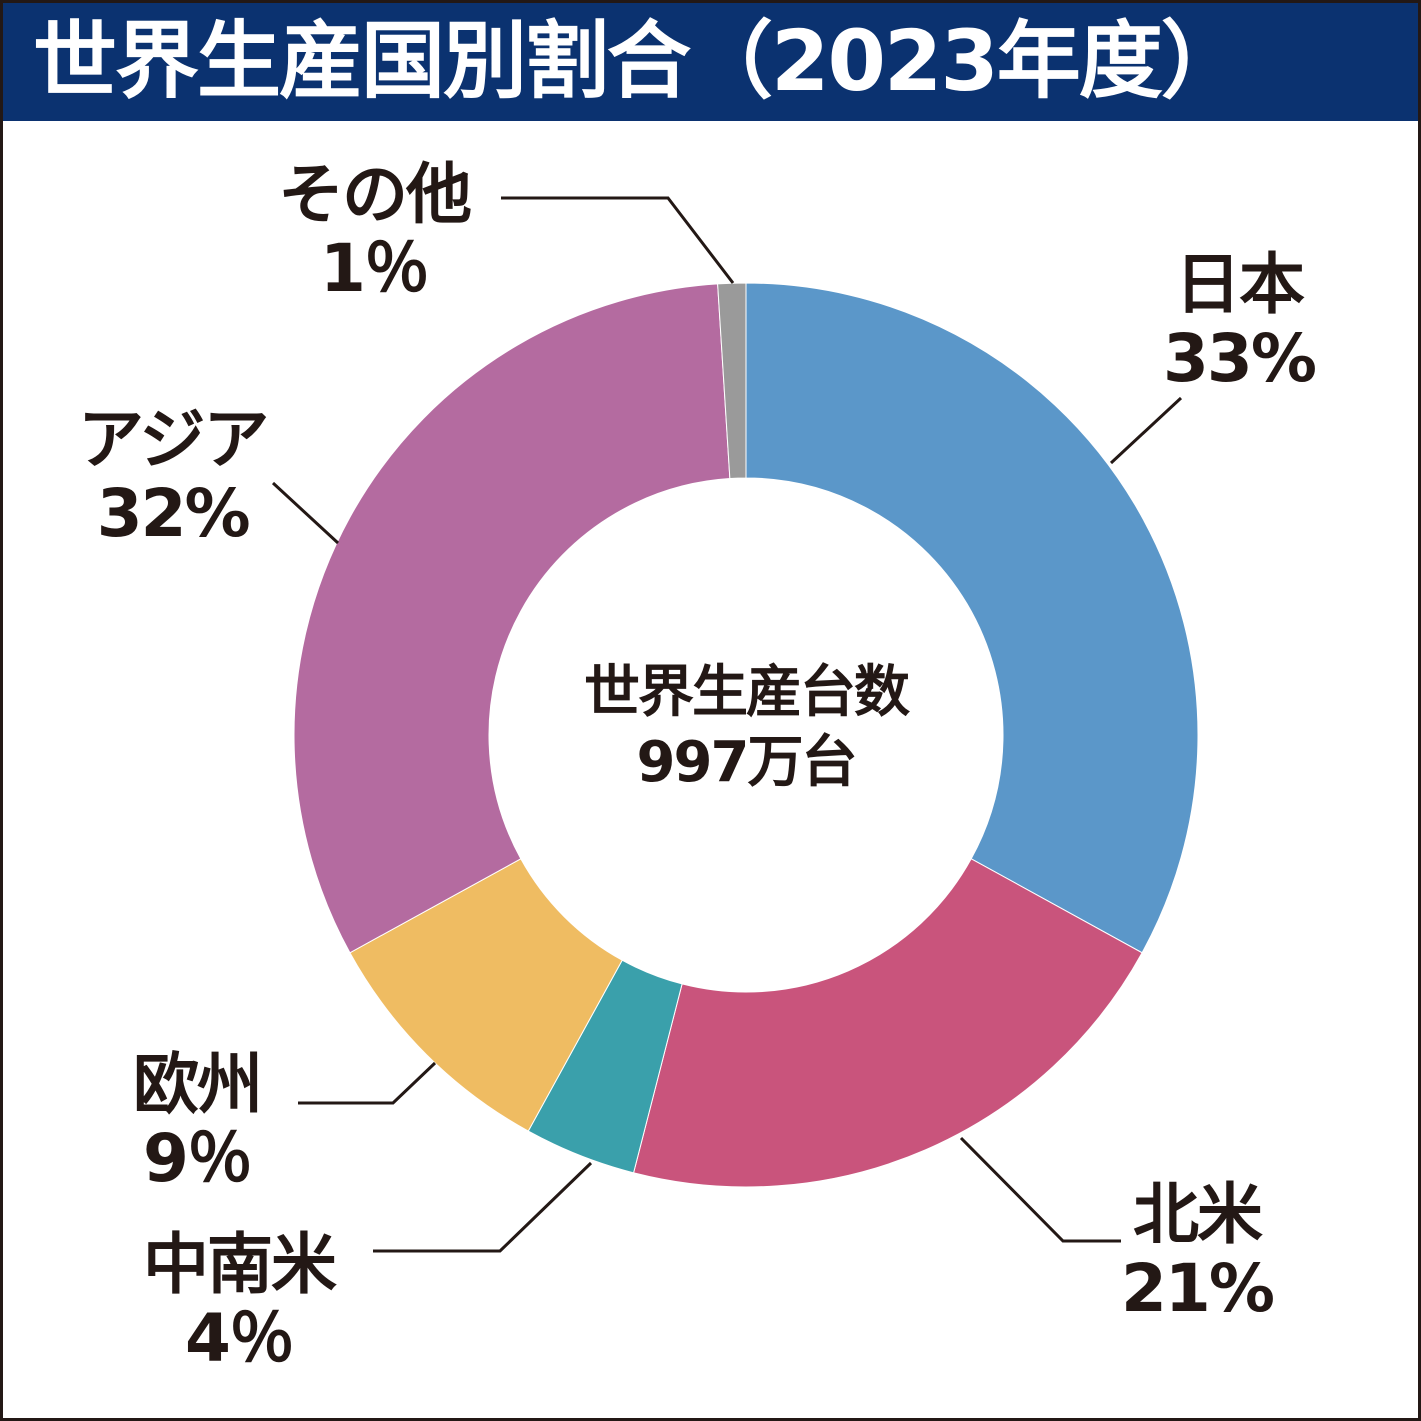 The width and height of the screenshot is (1421, 1421). What do you see at coordinates (240, 1338) in the screenshot?
I see `label-value: 4％` at bounding box center [240, 1338].